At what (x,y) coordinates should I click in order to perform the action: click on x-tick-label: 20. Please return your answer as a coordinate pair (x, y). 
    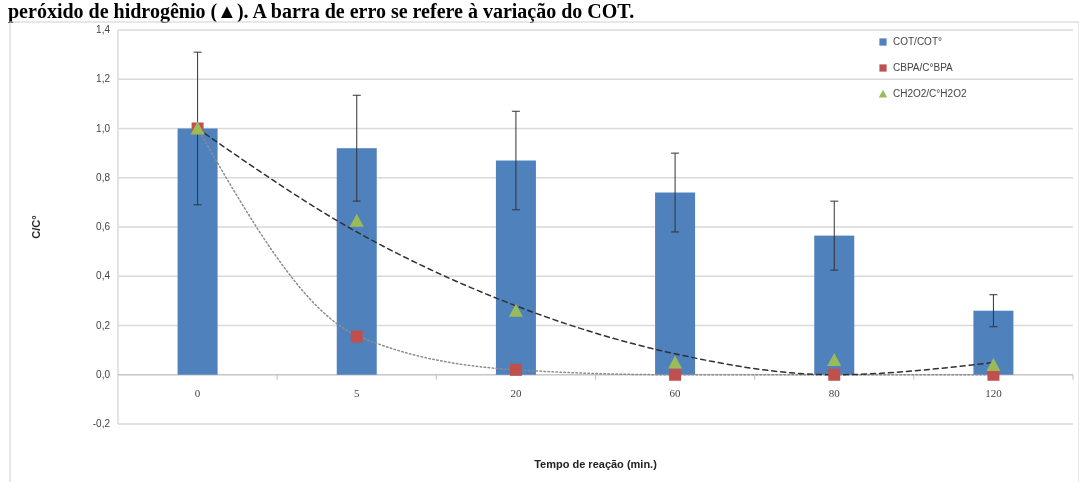
    Looking at the image, I should click on (516, 392).